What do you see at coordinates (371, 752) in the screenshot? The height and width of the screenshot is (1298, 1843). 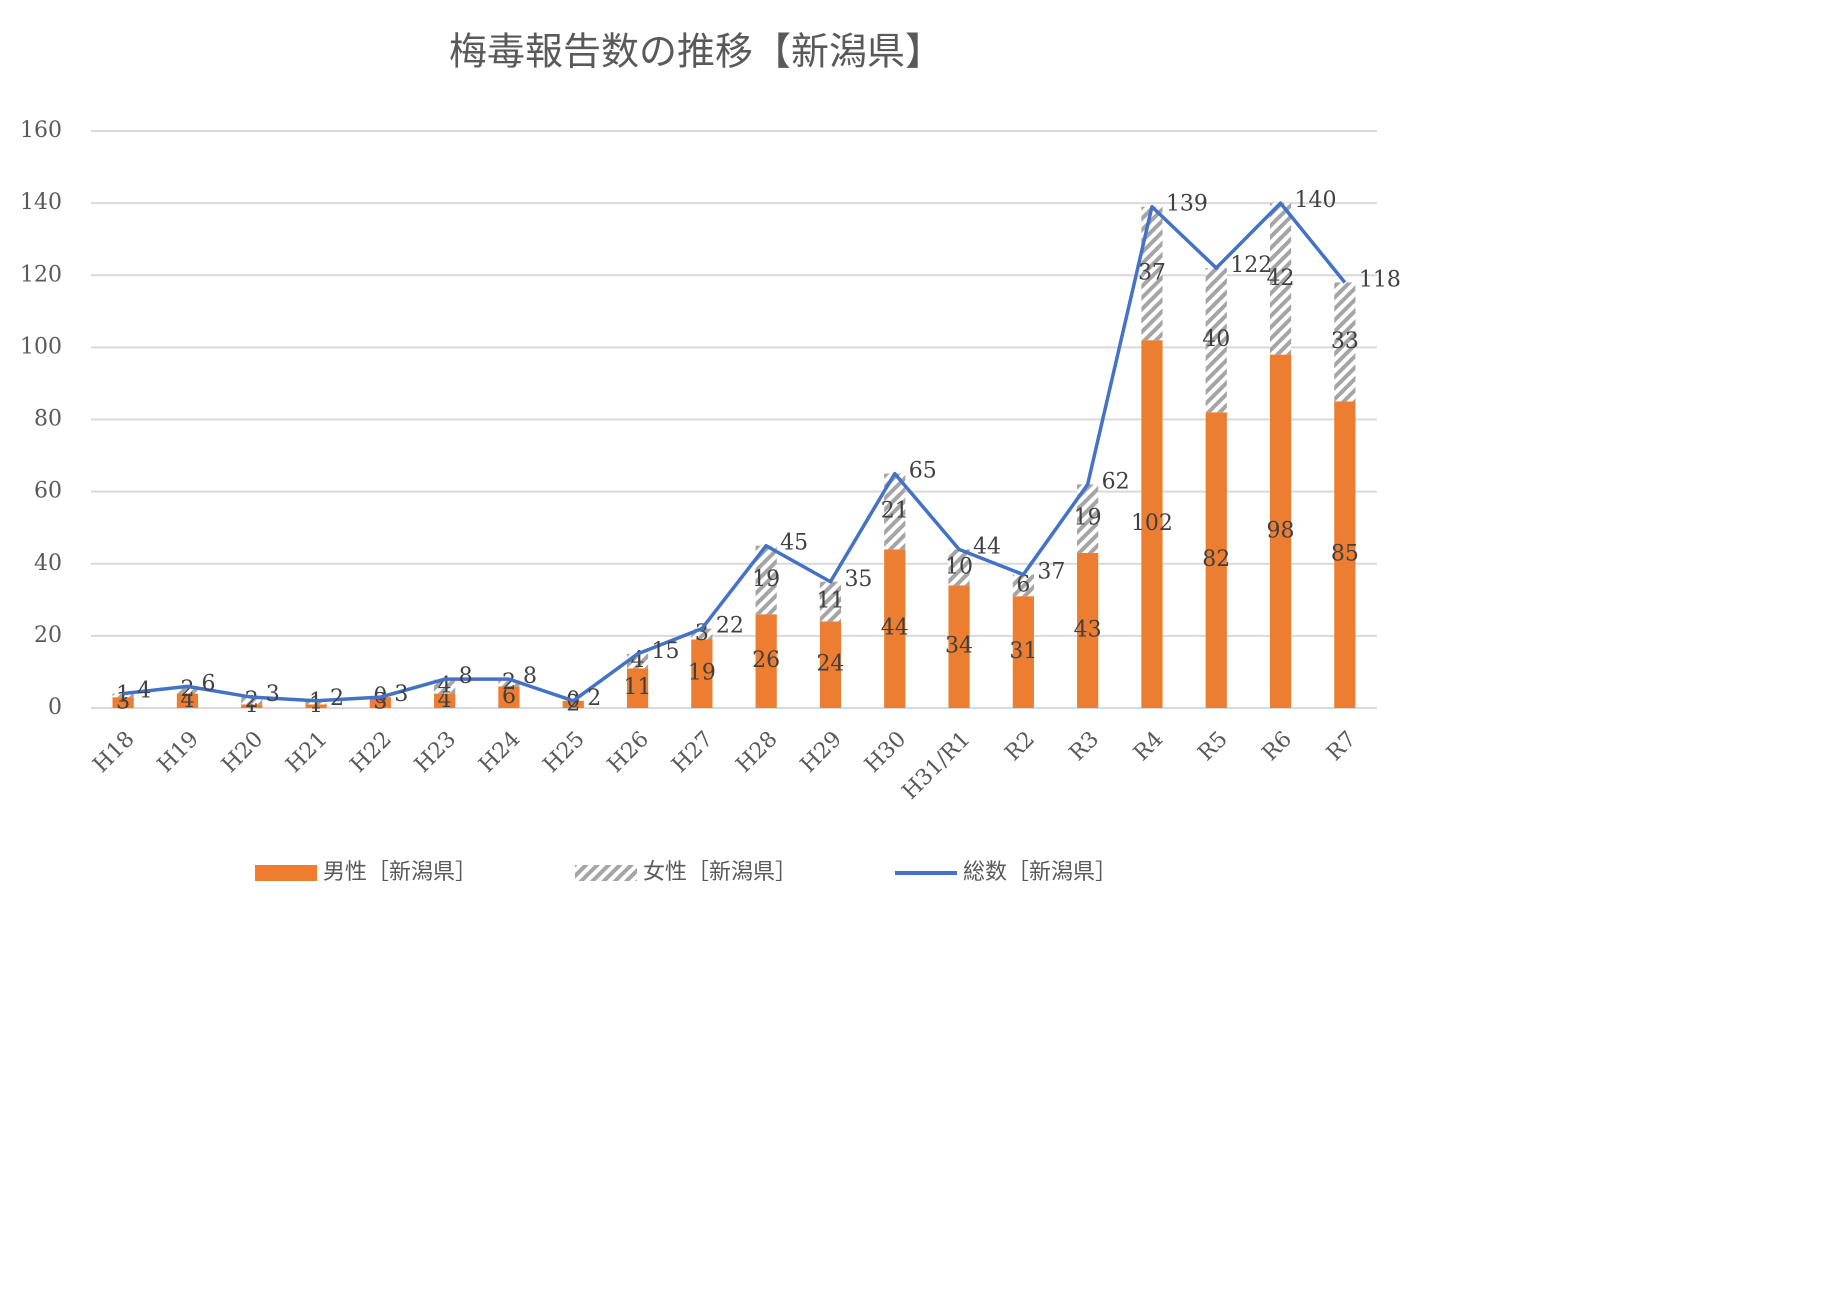 I see `x-tick-label: H22` at bounding box center [371, 752].